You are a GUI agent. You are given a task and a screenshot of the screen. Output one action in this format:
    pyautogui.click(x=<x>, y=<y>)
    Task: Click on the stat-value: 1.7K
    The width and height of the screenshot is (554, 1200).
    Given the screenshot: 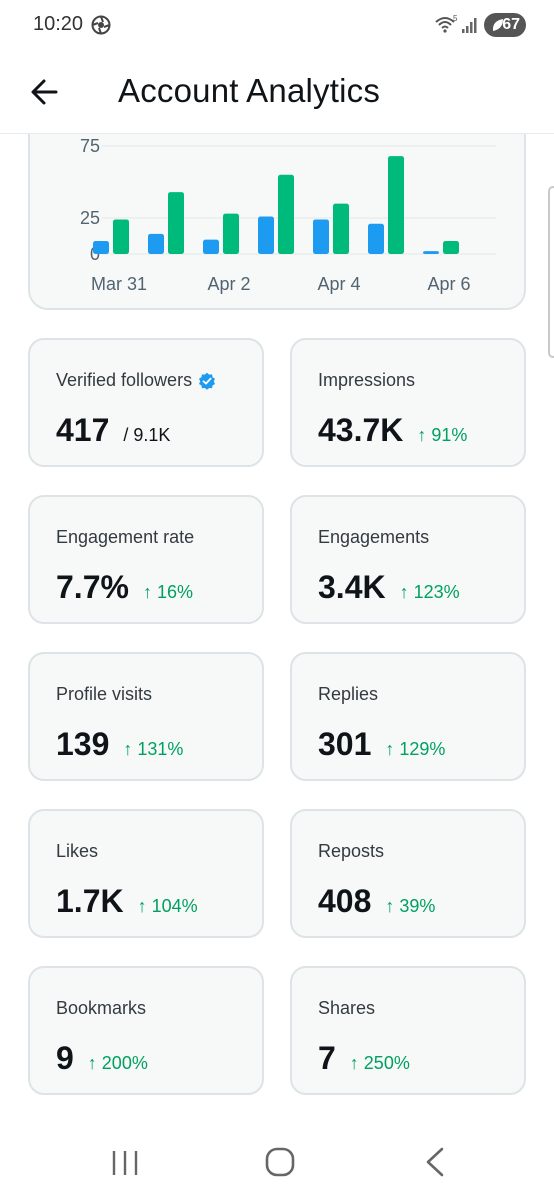 What is the action you would take?
    pyautogui.click(x=90, y=901)
    